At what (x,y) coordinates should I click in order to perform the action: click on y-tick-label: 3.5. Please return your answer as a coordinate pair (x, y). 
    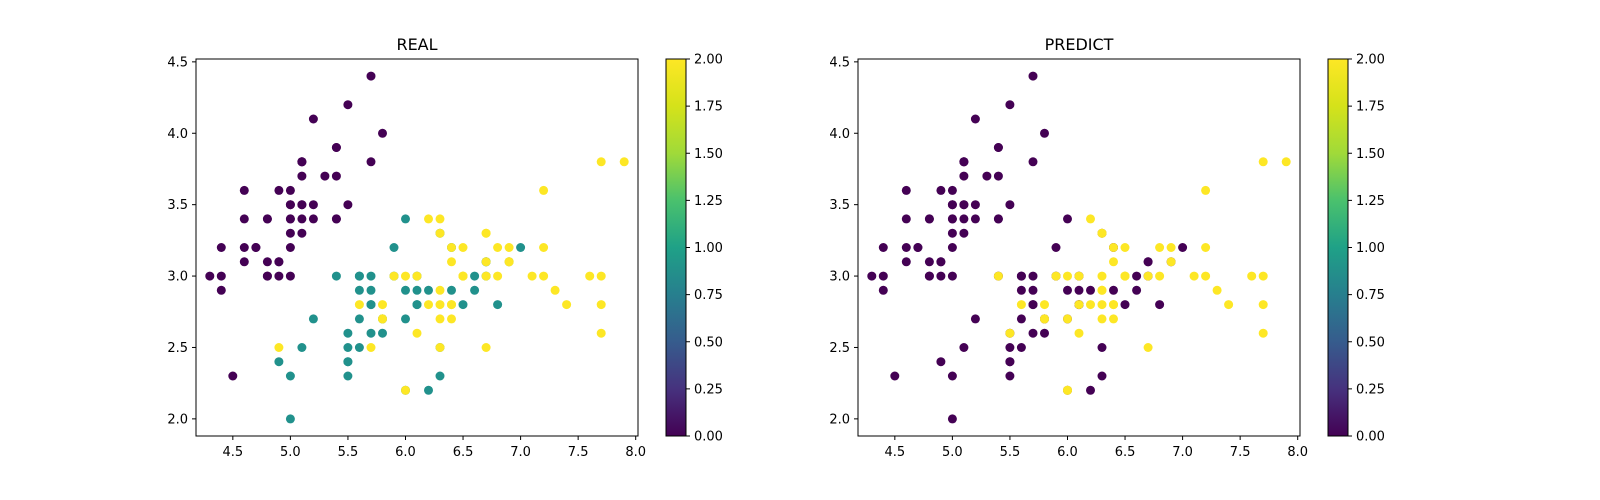
    Looking at the image, I should click on (177, 205).